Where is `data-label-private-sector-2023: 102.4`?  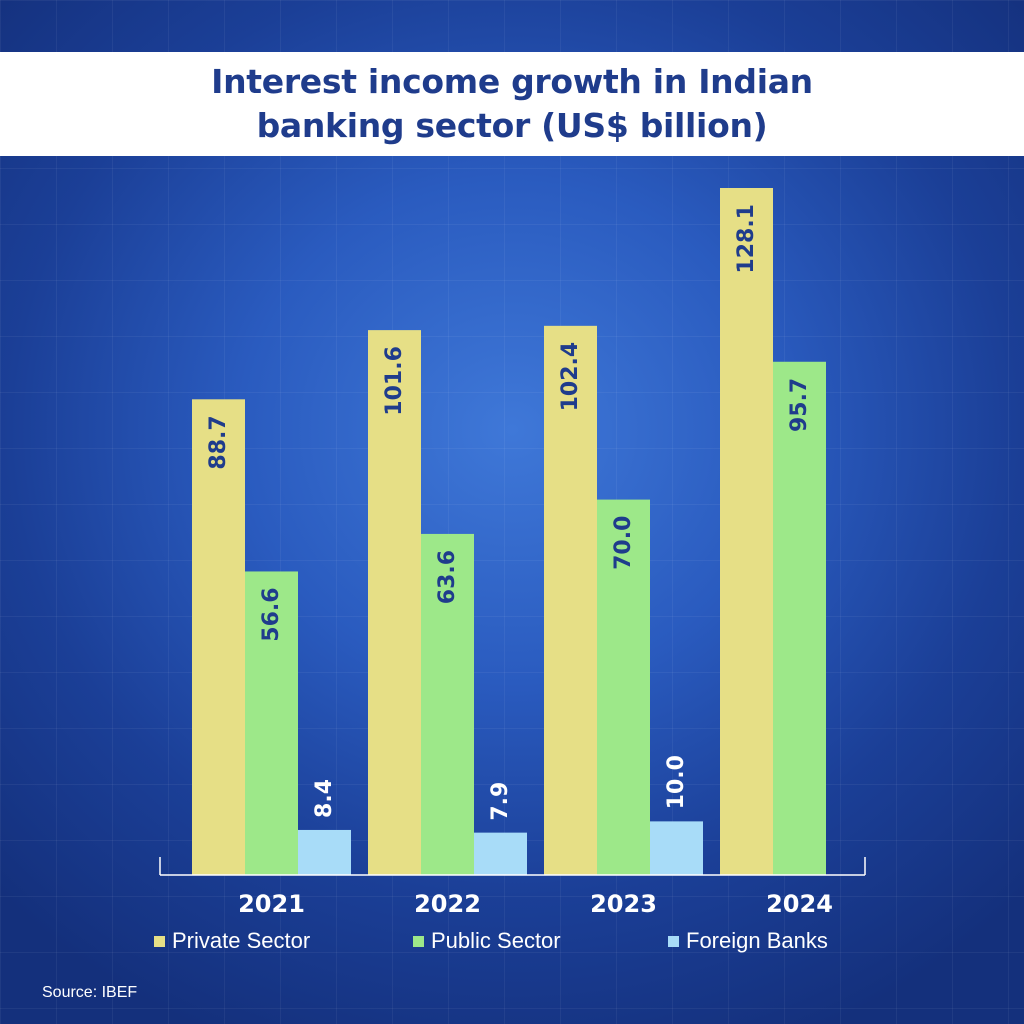 data-label-private-sector-2023: 102.4 is located at coordinates (570, 377).